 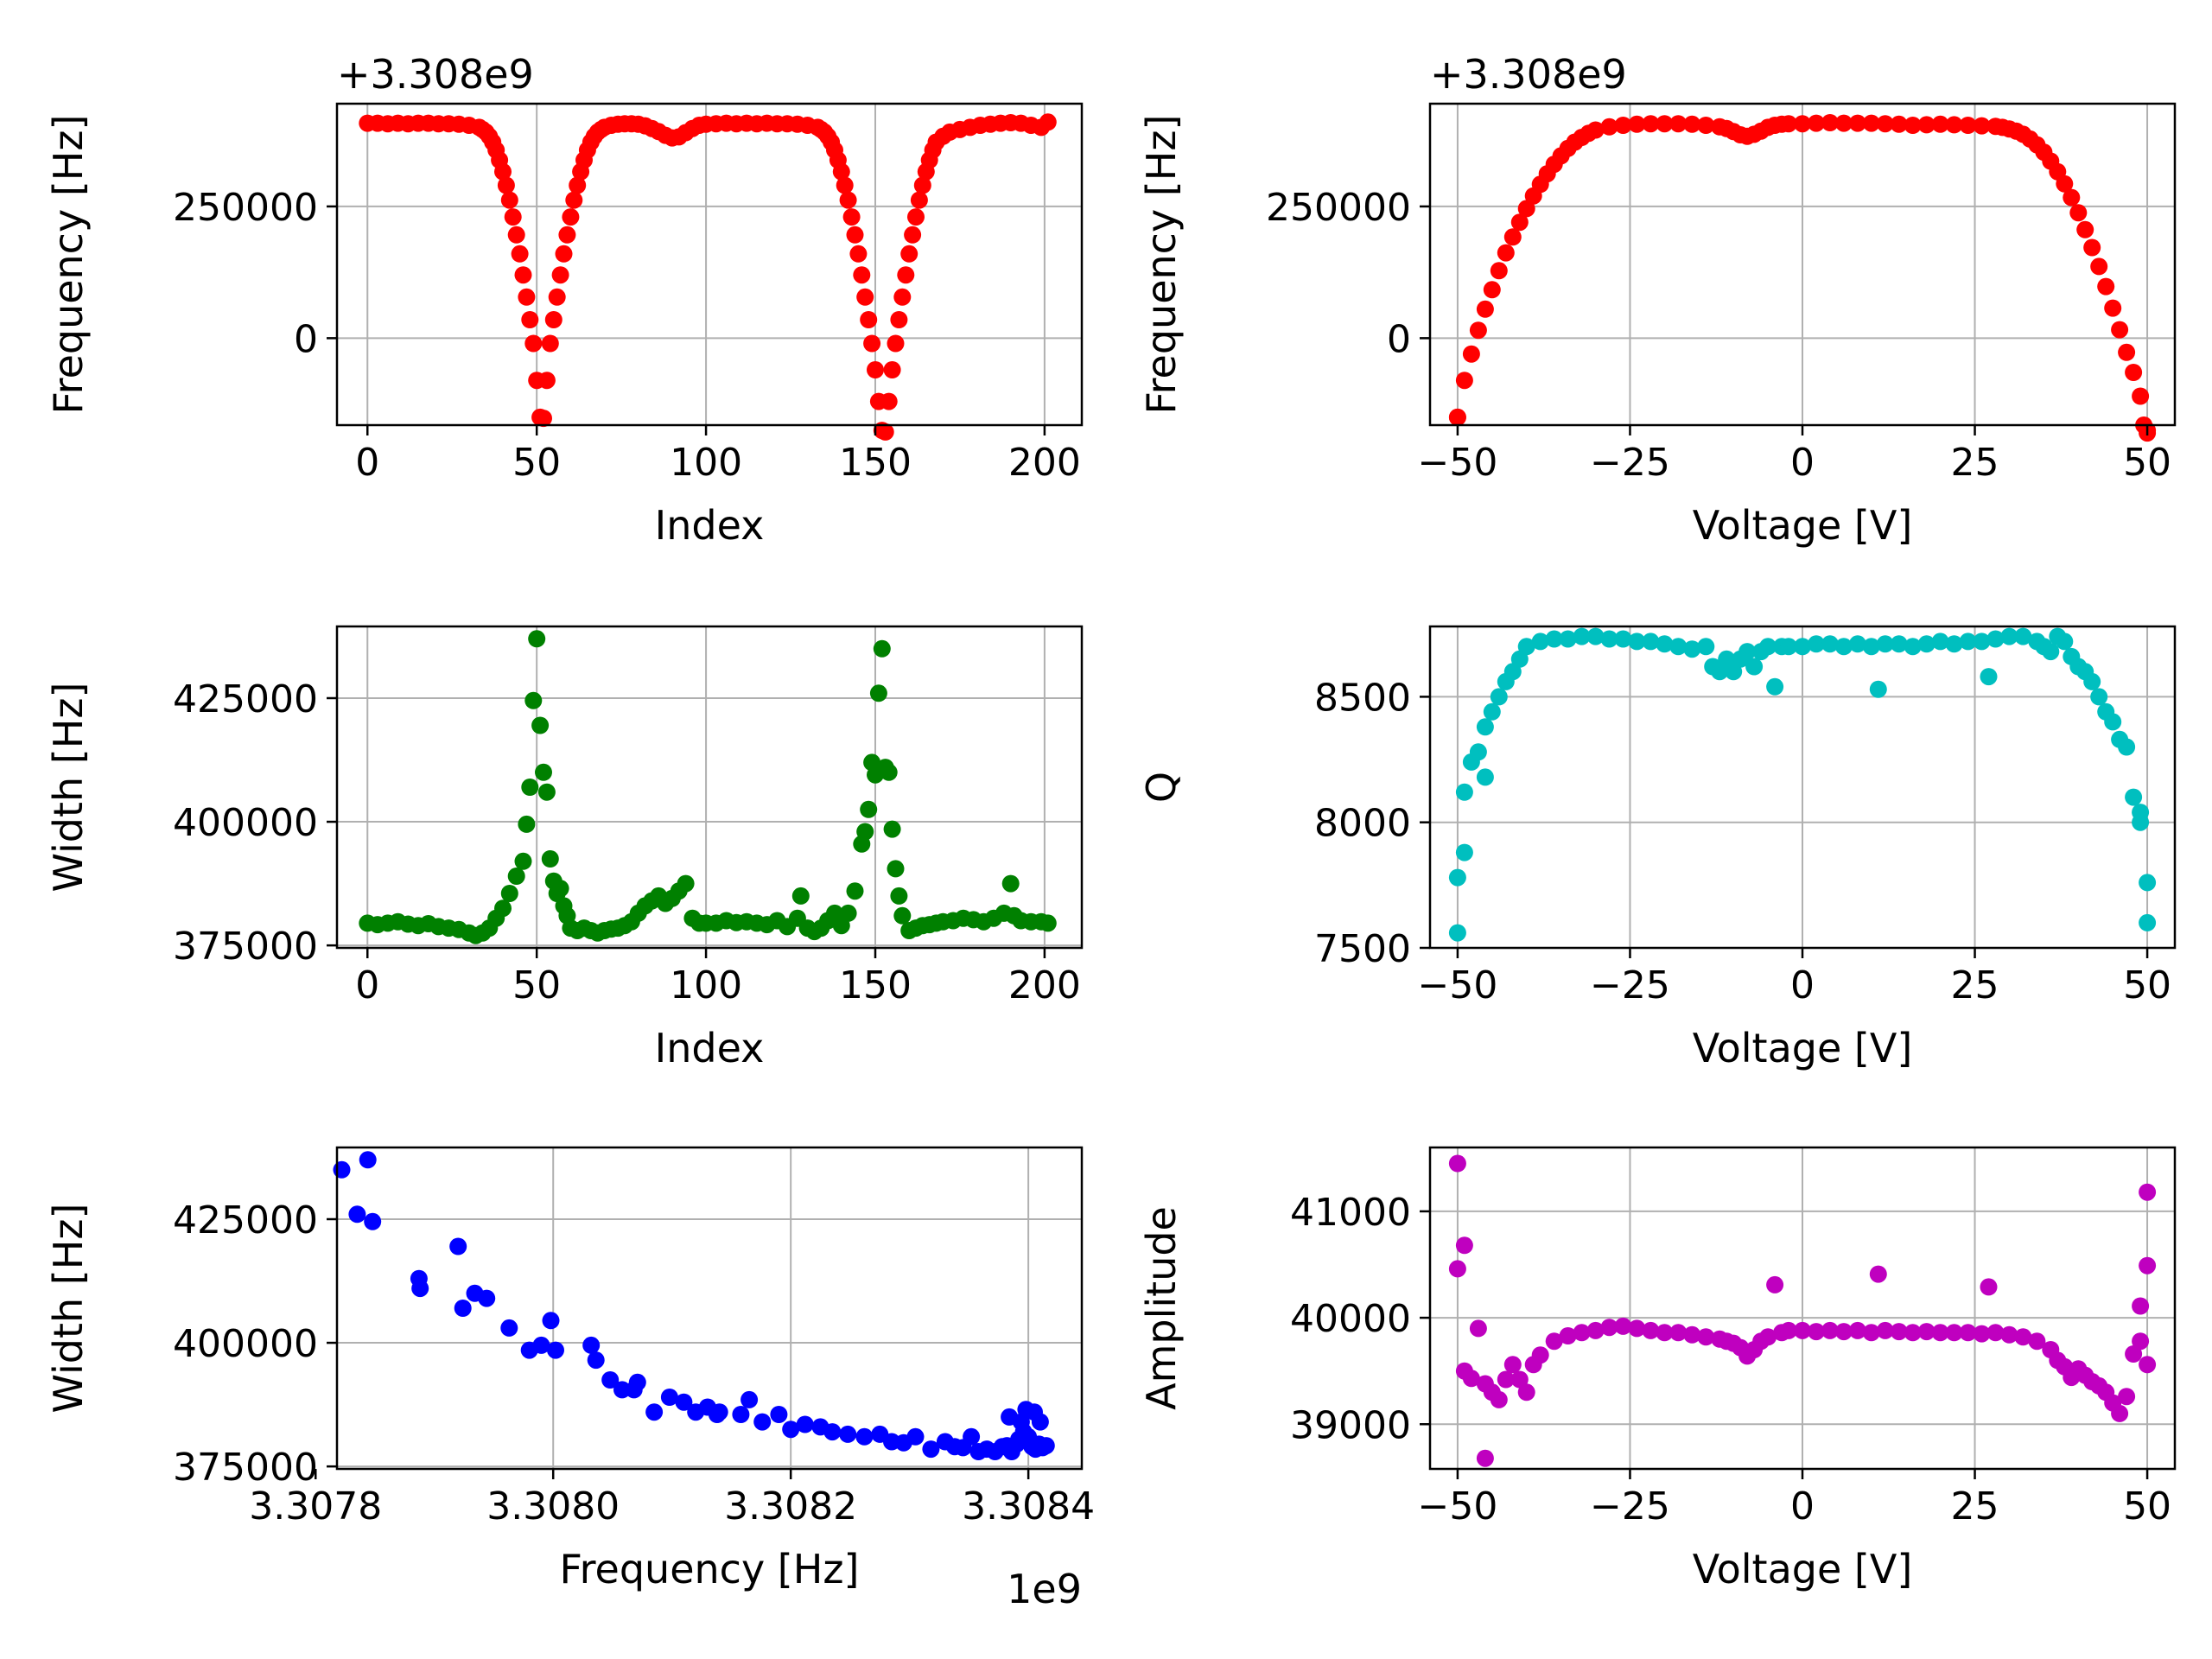 I want to click on x-axis-label: Frequency [Hz], so click(x=710, y=1569).